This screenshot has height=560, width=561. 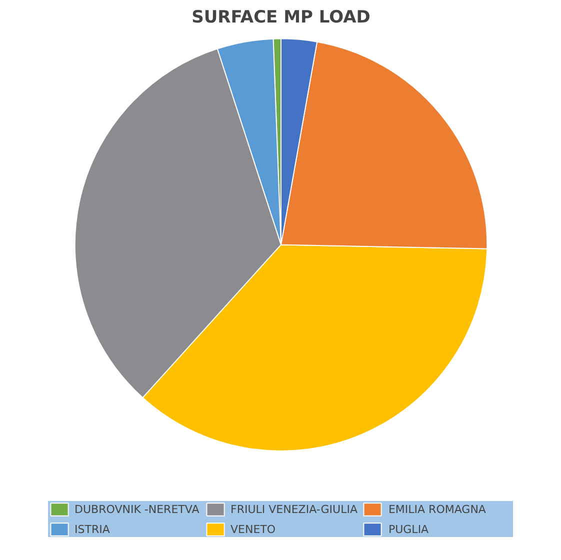 I want to click on legend-label: ISTRIA, so click(x=92, y=529).